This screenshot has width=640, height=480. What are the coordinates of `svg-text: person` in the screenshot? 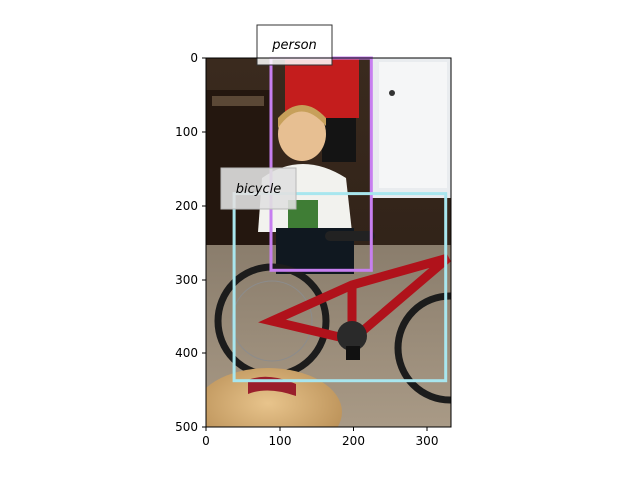 It's located at (294, 45).